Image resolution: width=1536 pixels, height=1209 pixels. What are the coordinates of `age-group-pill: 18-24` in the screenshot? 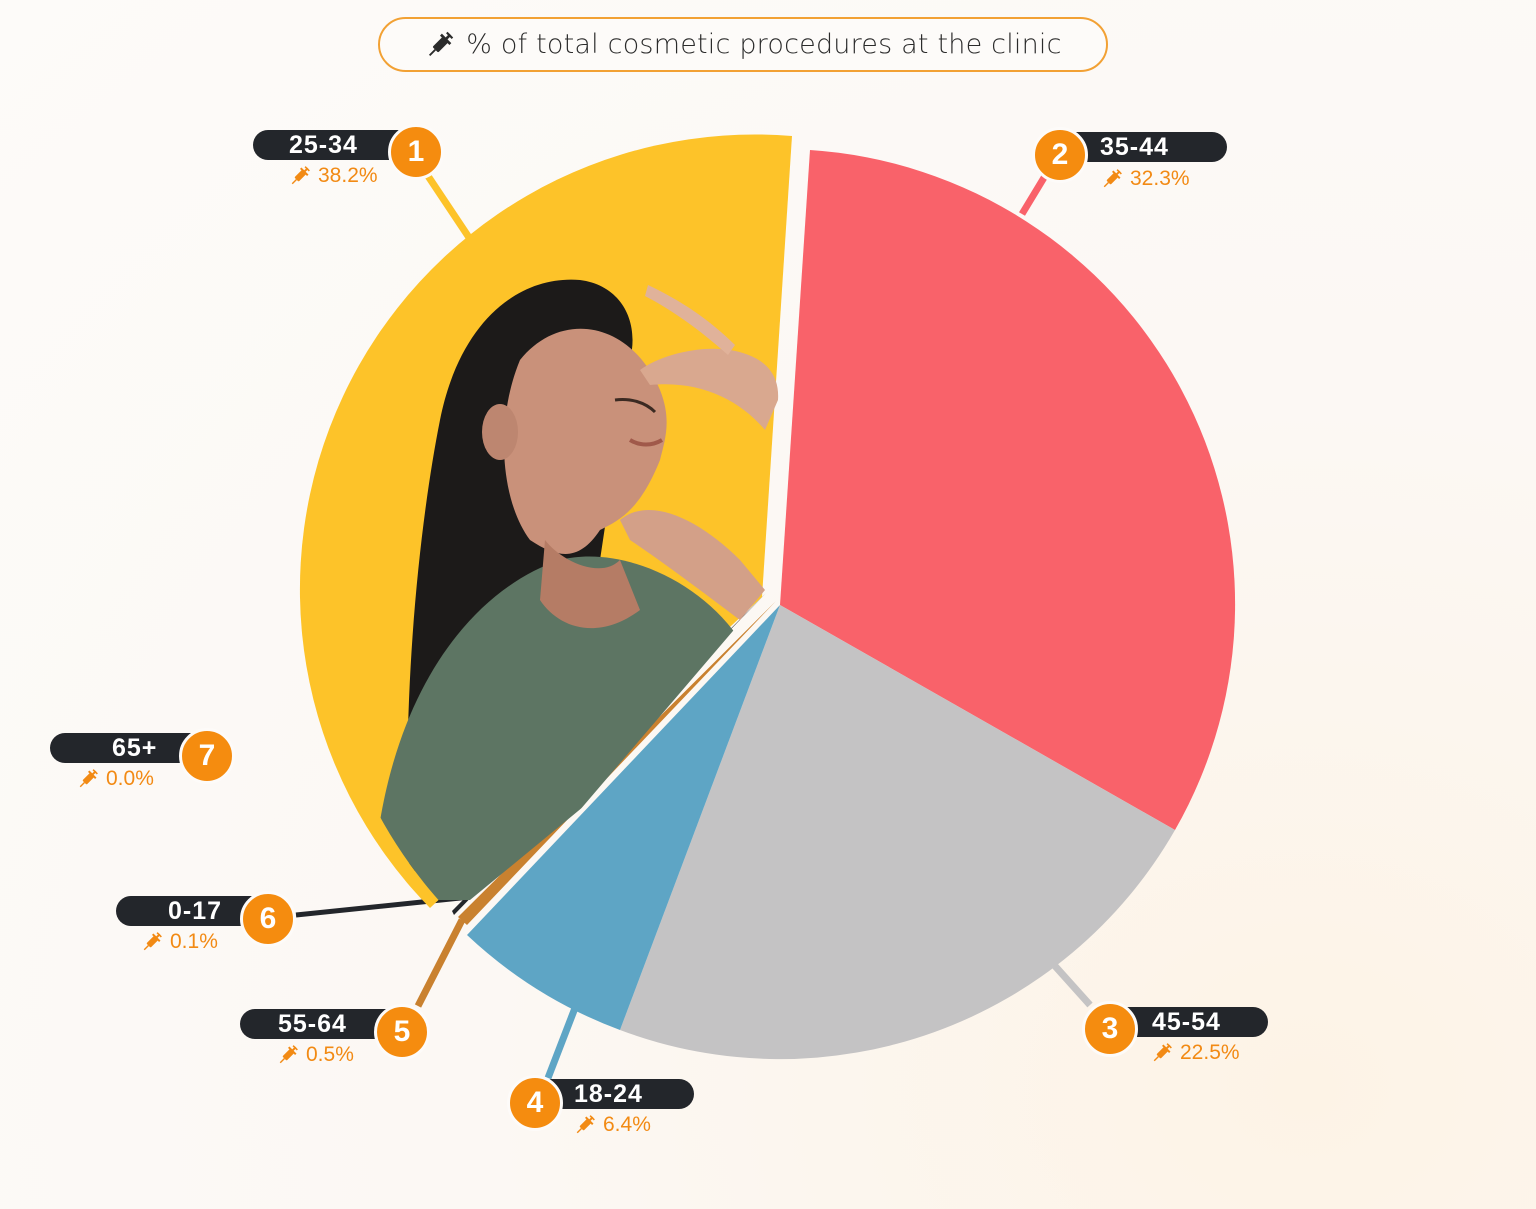 It's located at (615, 1094).